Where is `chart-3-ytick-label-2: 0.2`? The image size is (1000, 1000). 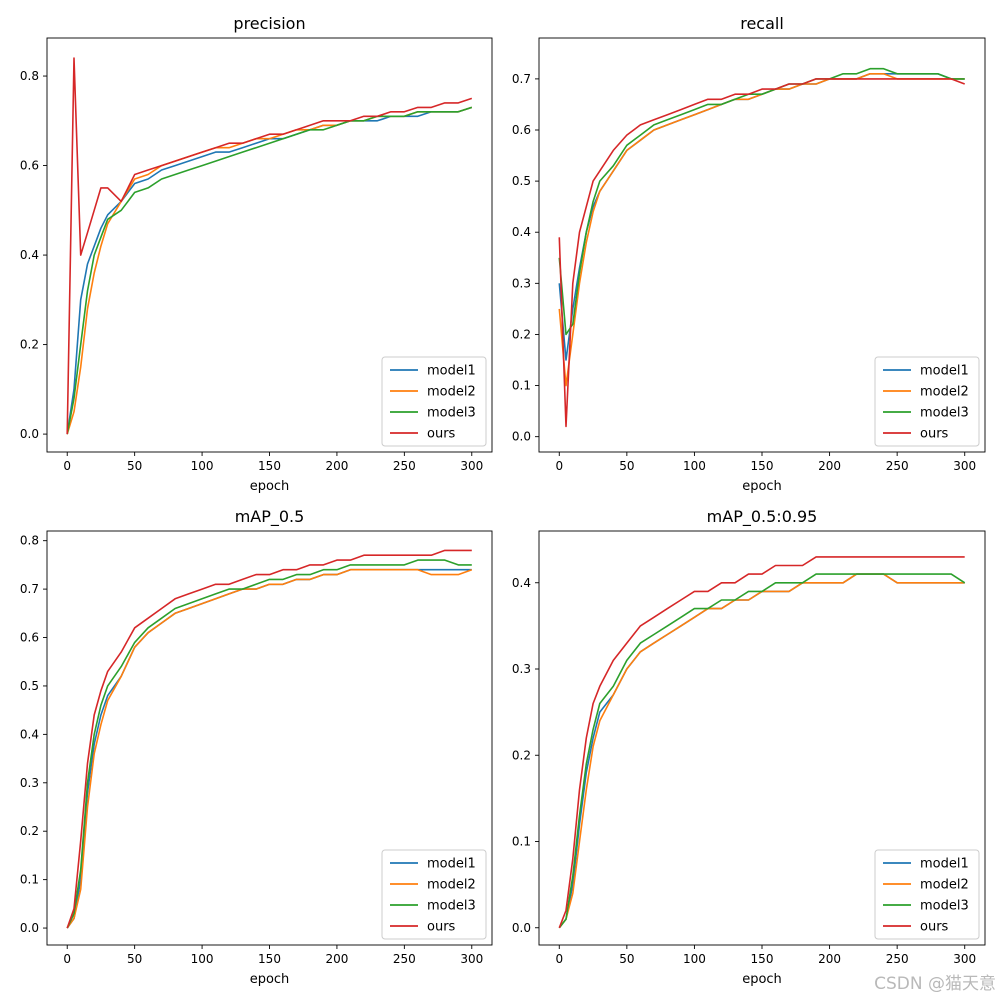
chart-3-ytick-label-2: 0.2 is located at coordinates (521, 755).